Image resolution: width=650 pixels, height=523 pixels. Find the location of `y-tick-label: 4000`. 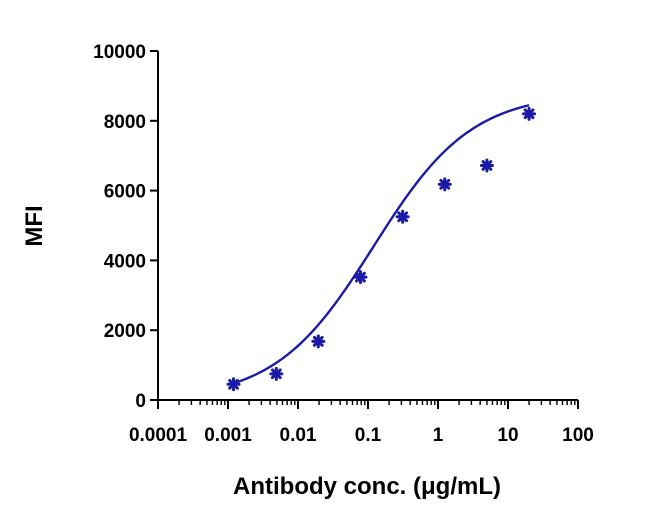

y-tick-label: 4000 is located at coordinates (125, 261).